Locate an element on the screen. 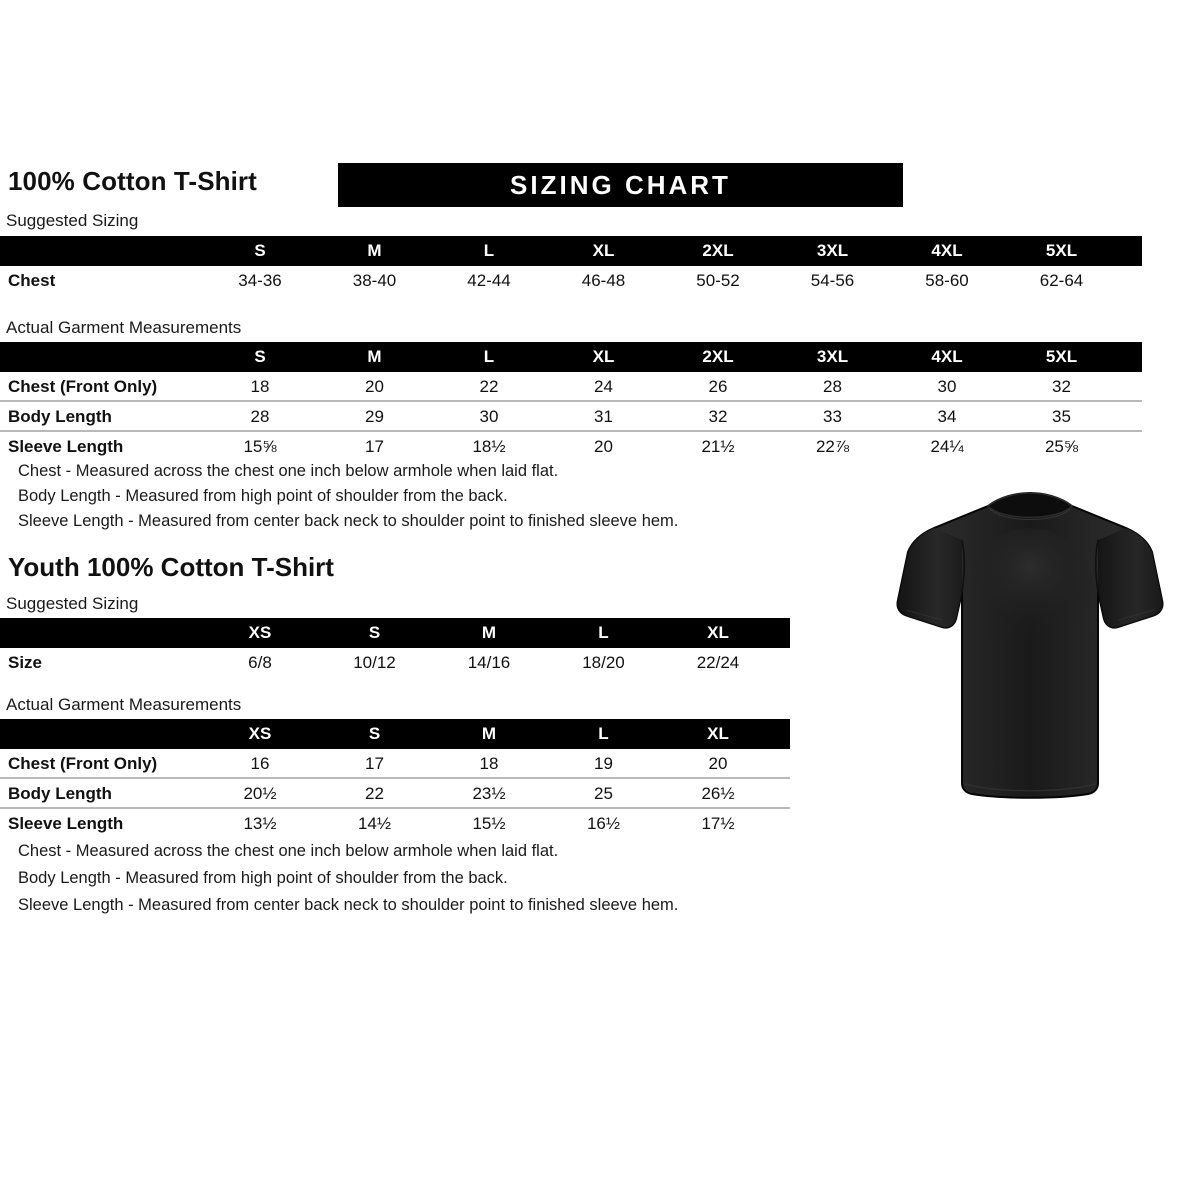 This screenshot has width=1200, height=1200. youth-suggested-sizing-table: XS S M L XL Size 6/8 10/12 14/16 18/20 22/24 is located at coordinates (395, 648).